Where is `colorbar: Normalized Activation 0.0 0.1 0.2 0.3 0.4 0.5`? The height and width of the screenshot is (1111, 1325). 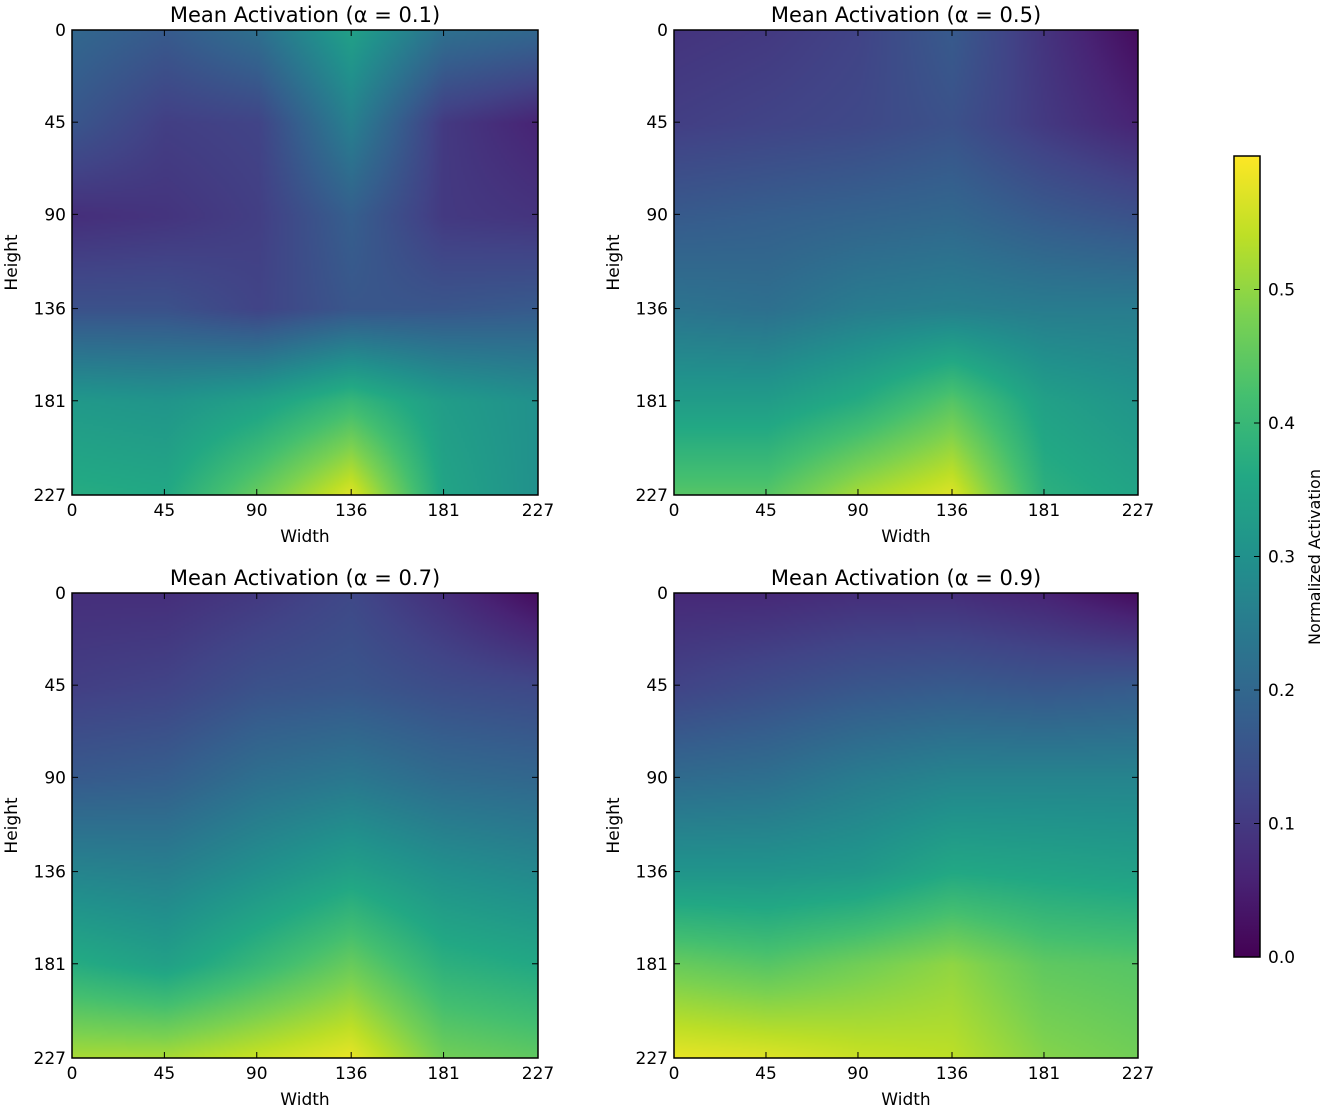 colorbar: Normalized Activation 0.0 0.1 0.2 0.3 0.4 0.5 is located at coordinates (1278, 561).